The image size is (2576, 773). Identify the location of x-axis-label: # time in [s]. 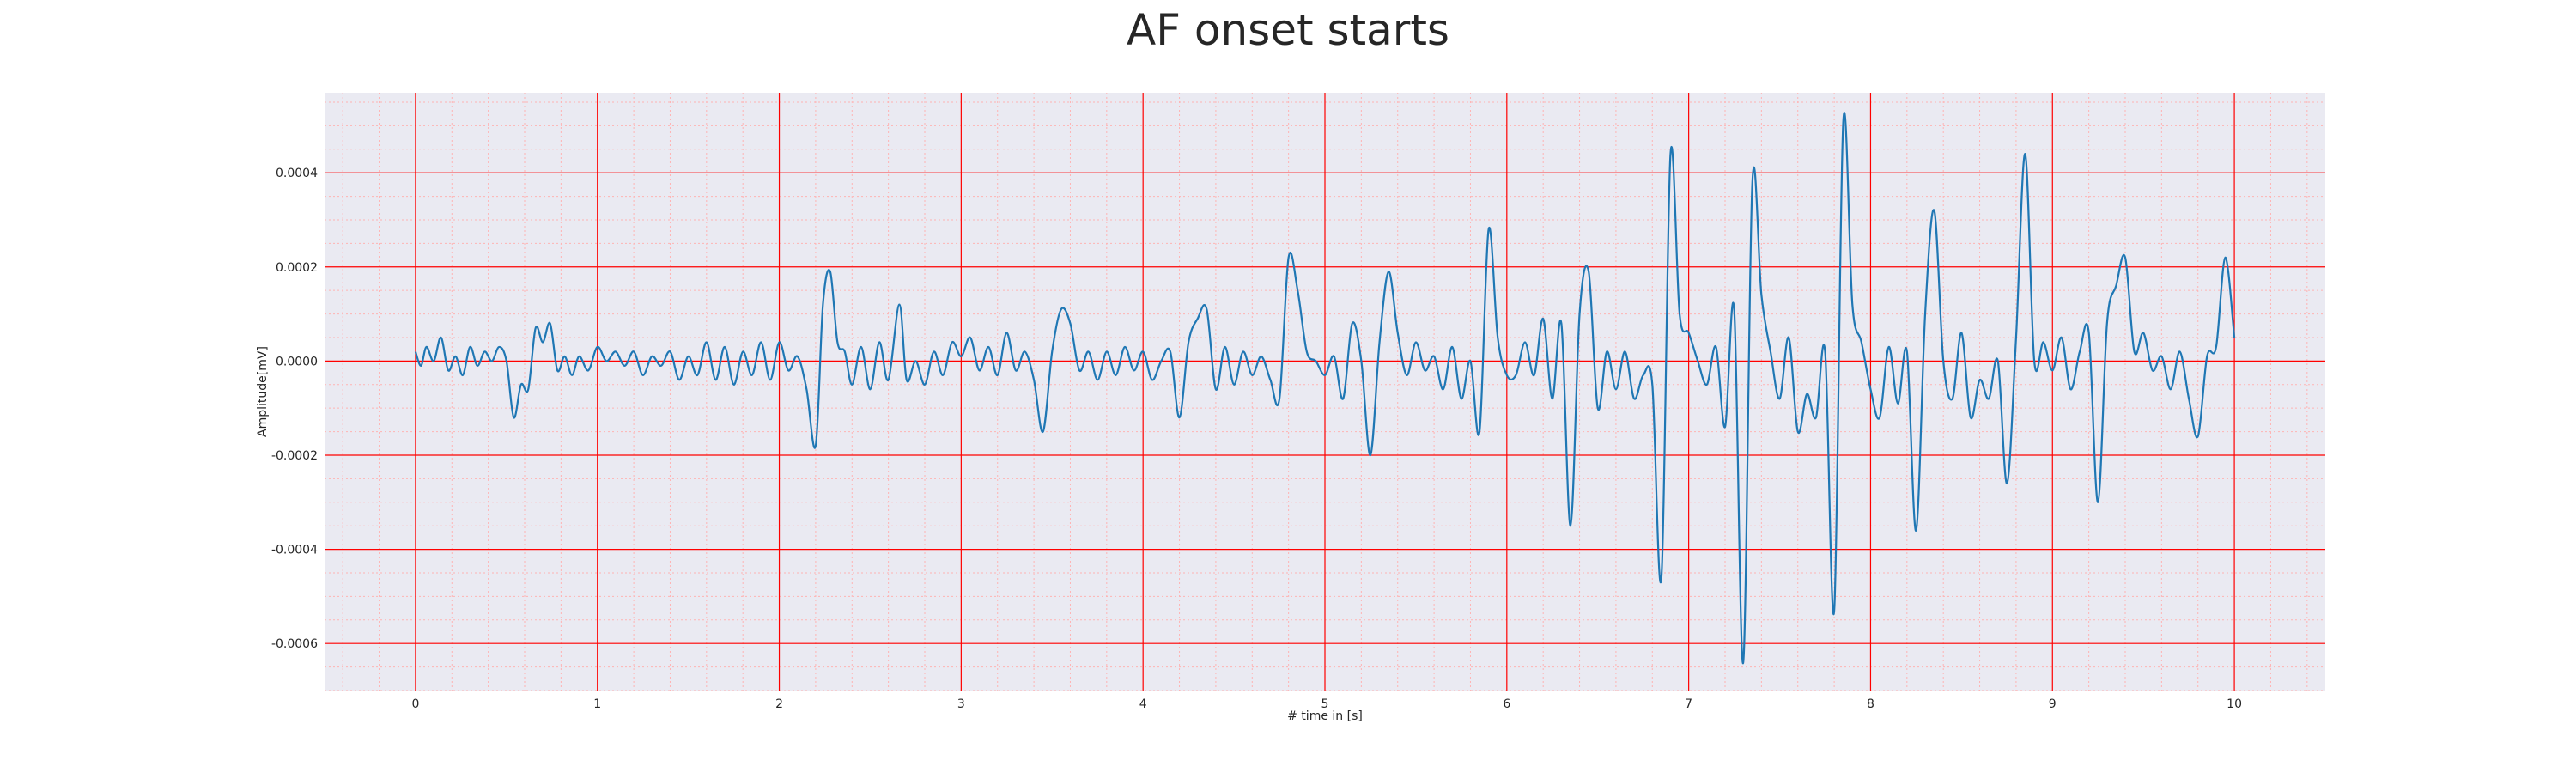
(1325, 716).